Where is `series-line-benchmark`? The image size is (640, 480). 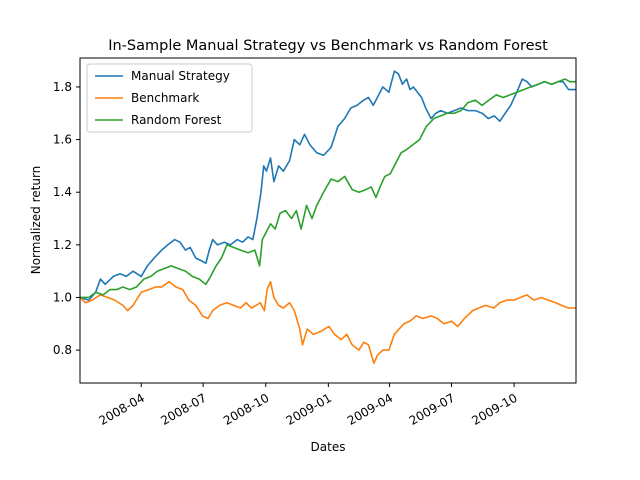
series-line-benchmark is located at coordinates (327, 322).